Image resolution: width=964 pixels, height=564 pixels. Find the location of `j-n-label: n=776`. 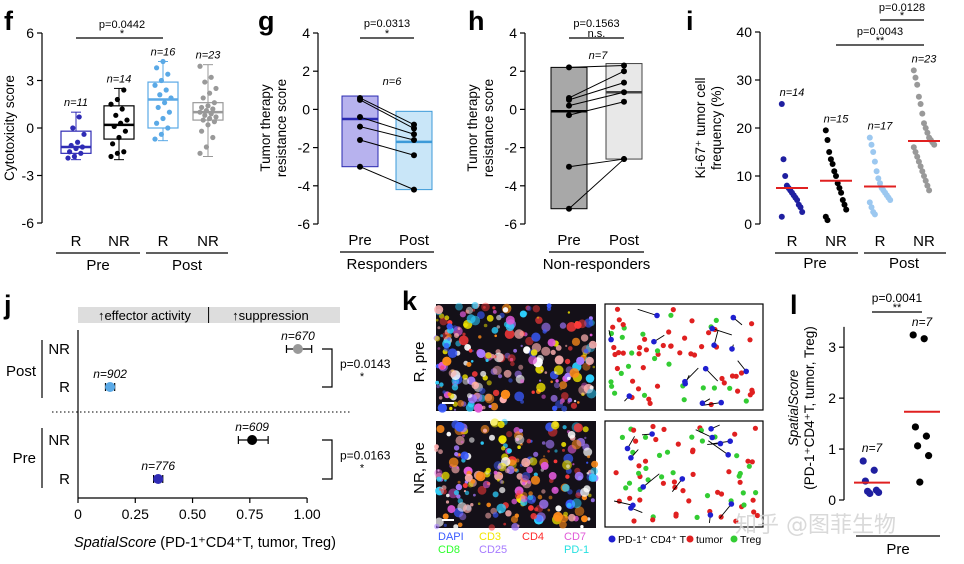

j-n-label: n=776 is located at coordinates (158, 466).